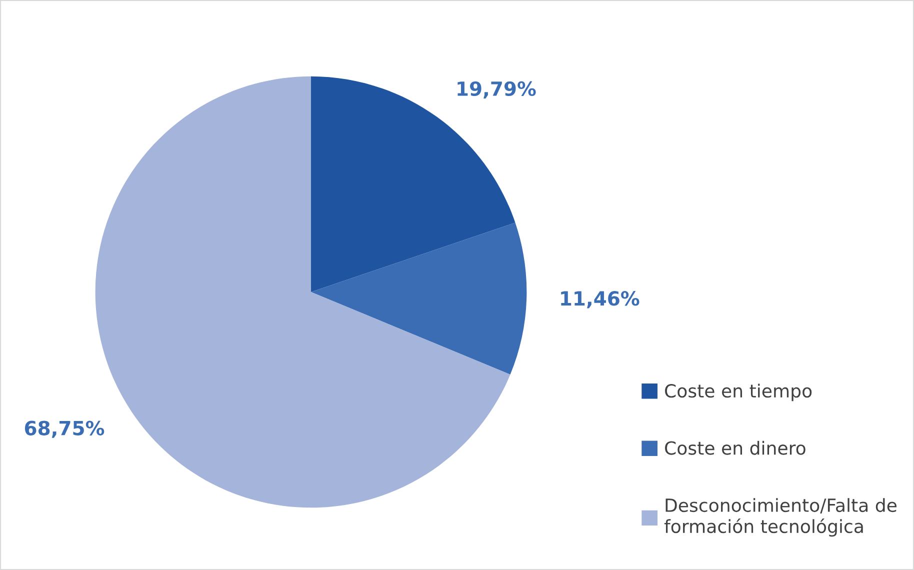  Describe the element at coordinates (738, 393) in the screenshot. I see `legend-label: Coste en tiempo` at that location.